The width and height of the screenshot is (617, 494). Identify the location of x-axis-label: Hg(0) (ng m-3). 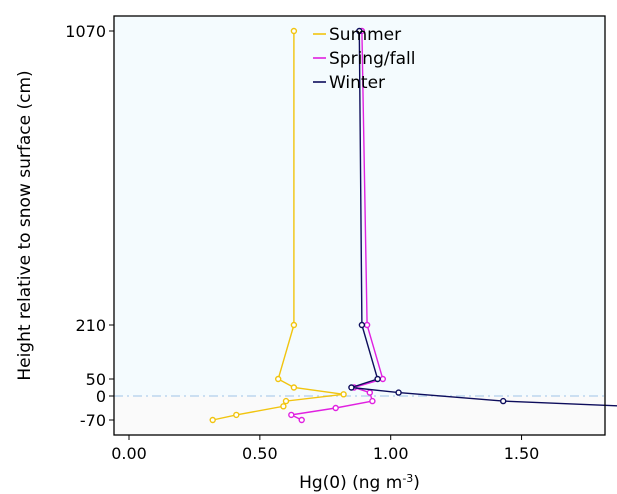
(359, 482).